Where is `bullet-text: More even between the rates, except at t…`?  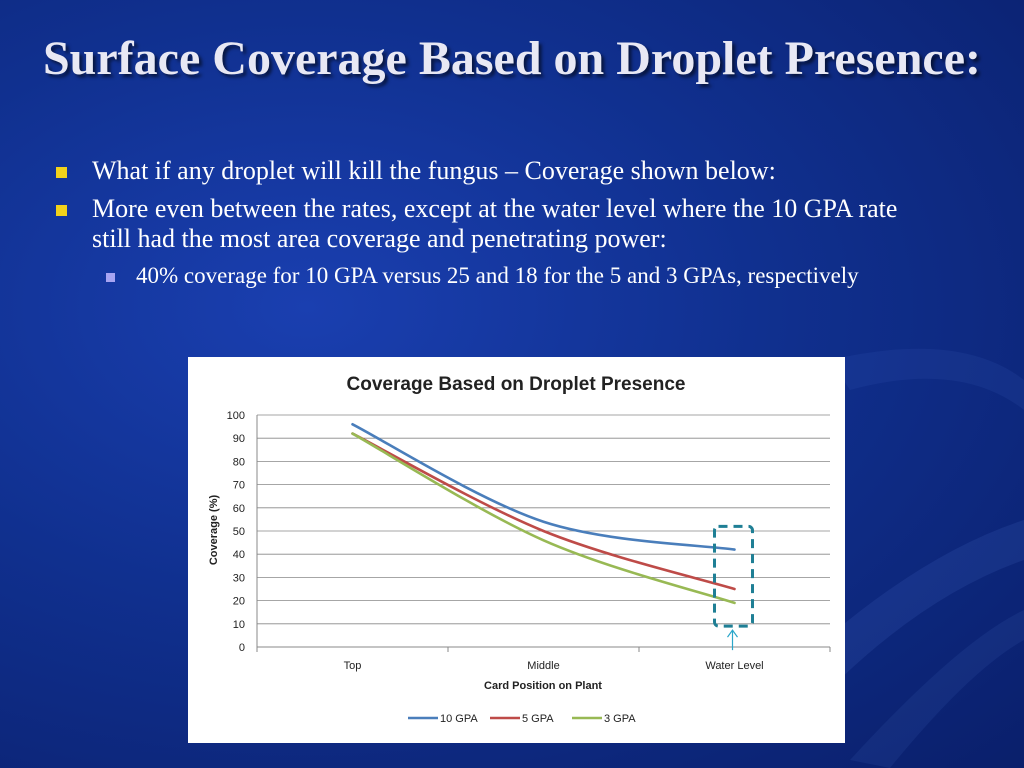
bullet-text: More even between the rates, except at t… is located at coordinates (495, 223).